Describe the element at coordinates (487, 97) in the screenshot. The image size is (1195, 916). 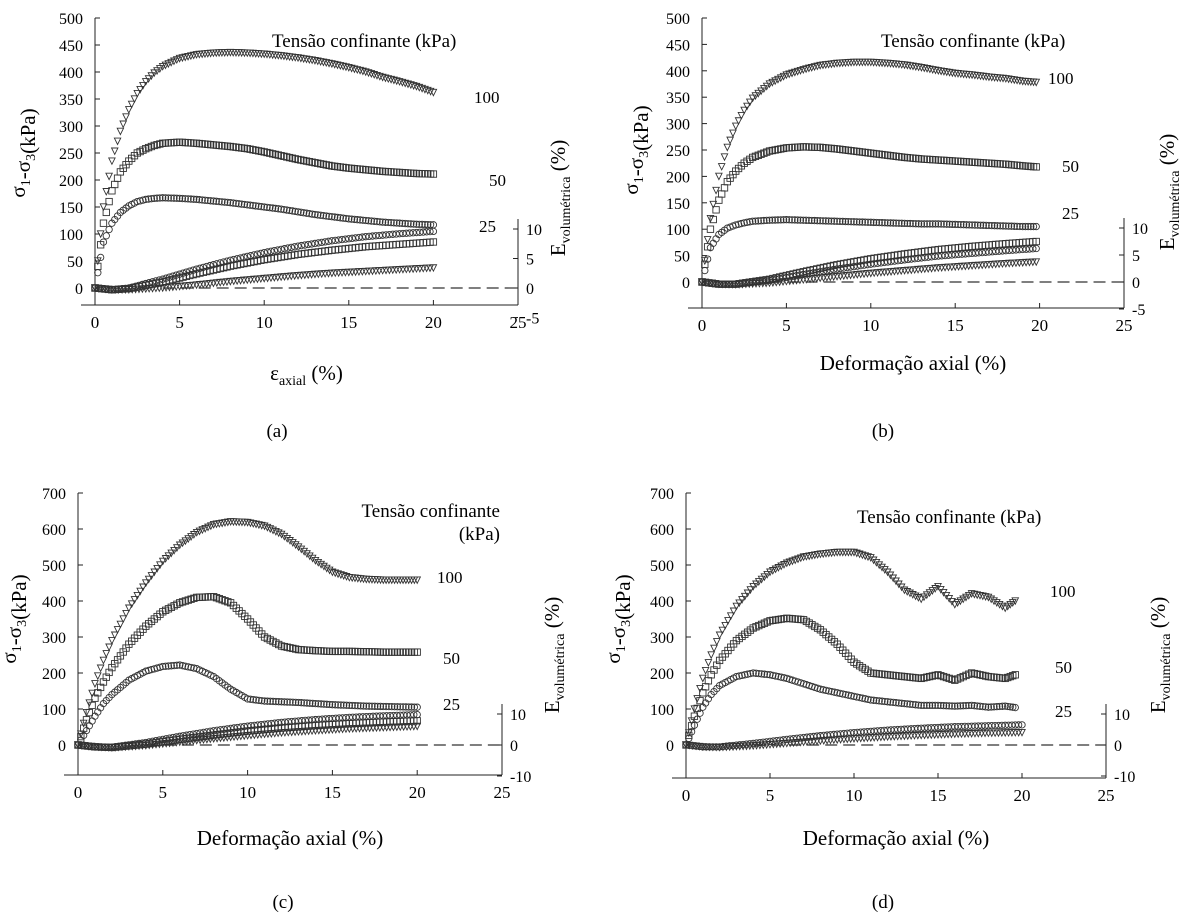
I see `series-label-100: 100` at that location.